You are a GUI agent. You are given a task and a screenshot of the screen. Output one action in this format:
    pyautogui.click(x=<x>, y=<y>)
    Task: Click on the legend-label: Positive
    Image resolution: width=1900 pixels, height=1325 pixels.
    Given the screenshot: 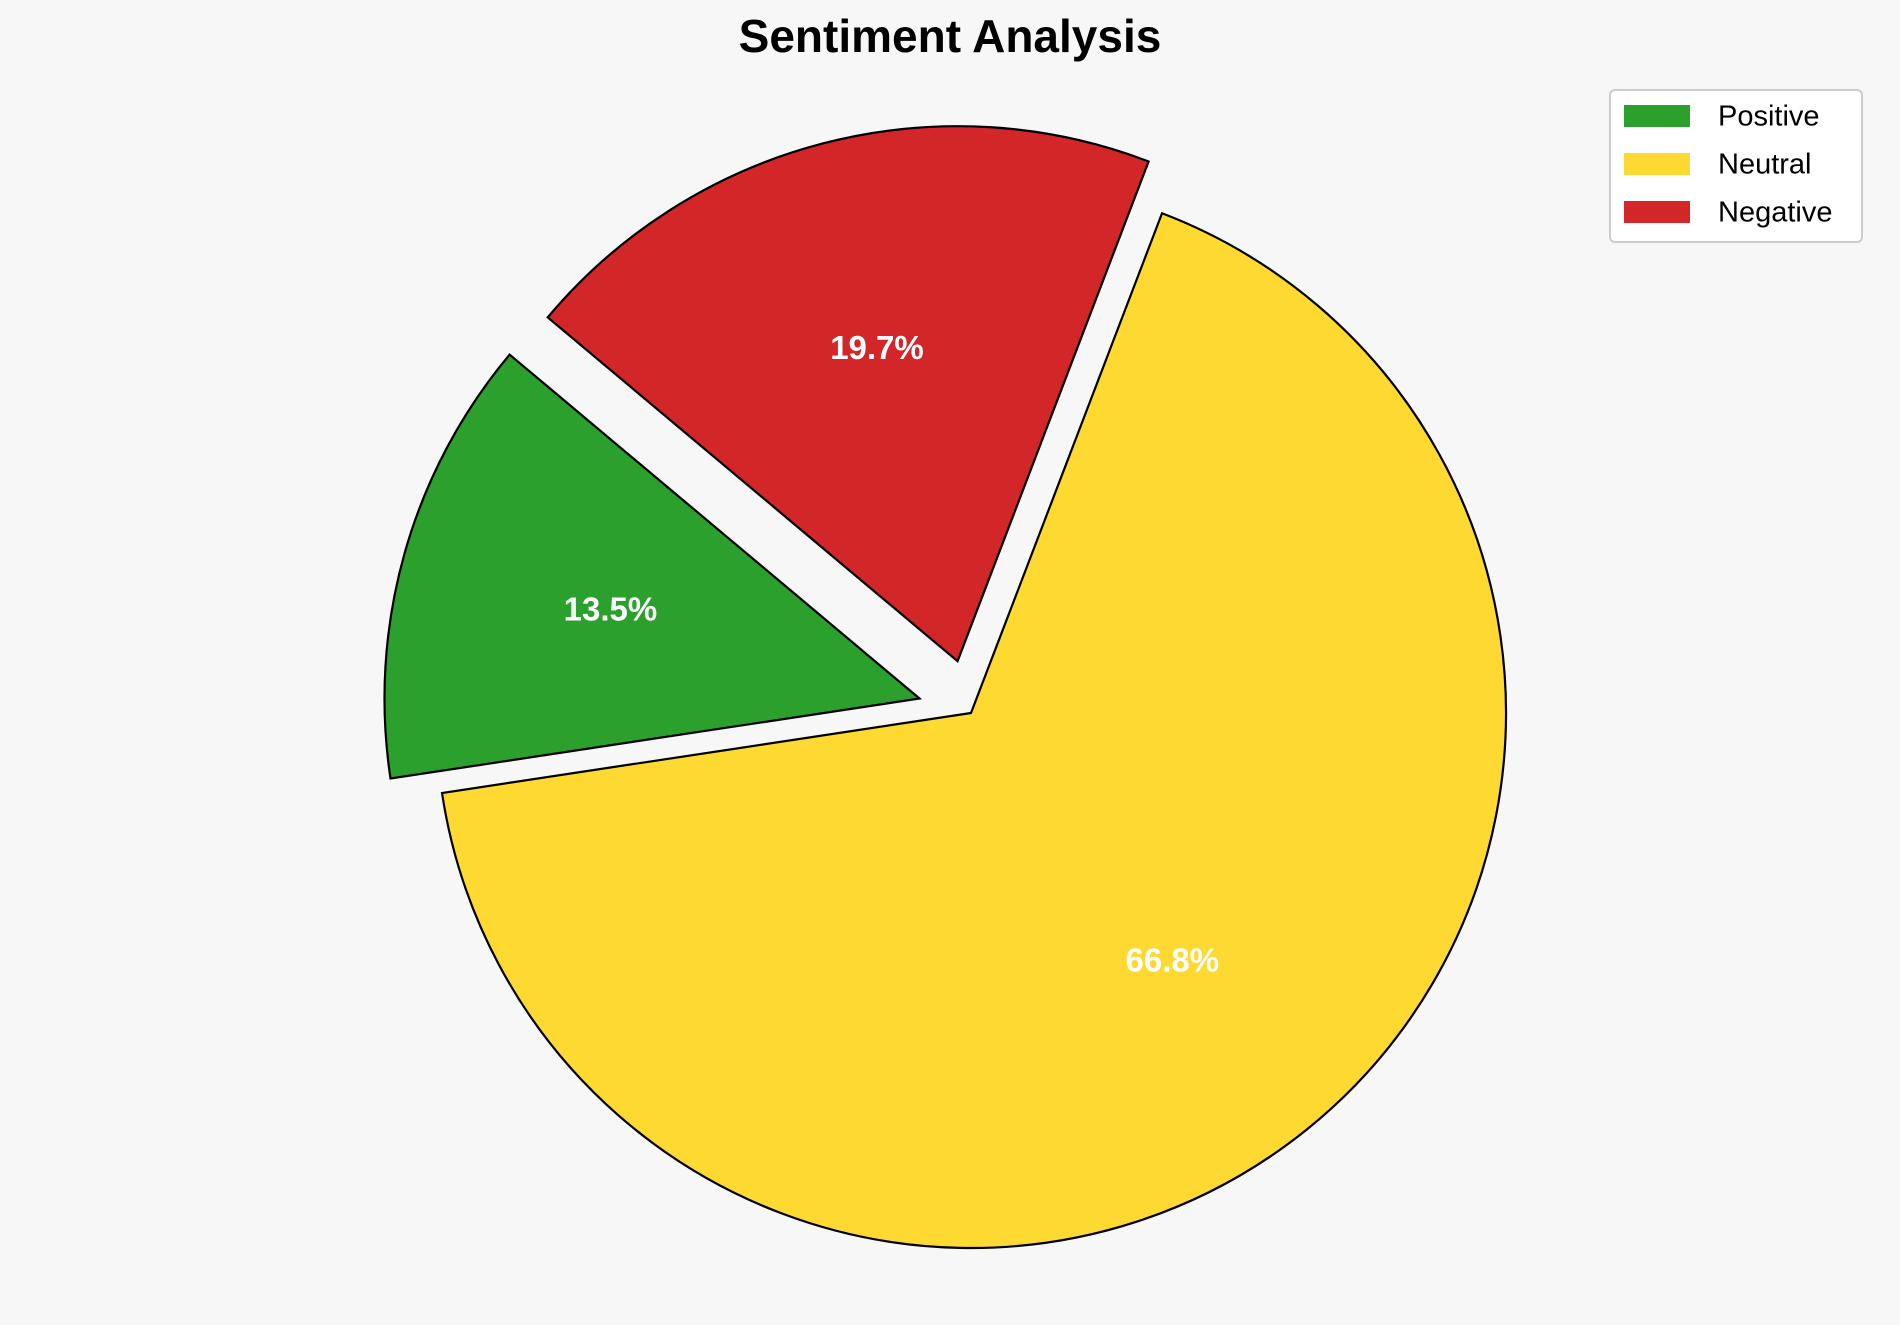 What is the action you would take?
    pyautogui.click(x=1769, y=117)
    